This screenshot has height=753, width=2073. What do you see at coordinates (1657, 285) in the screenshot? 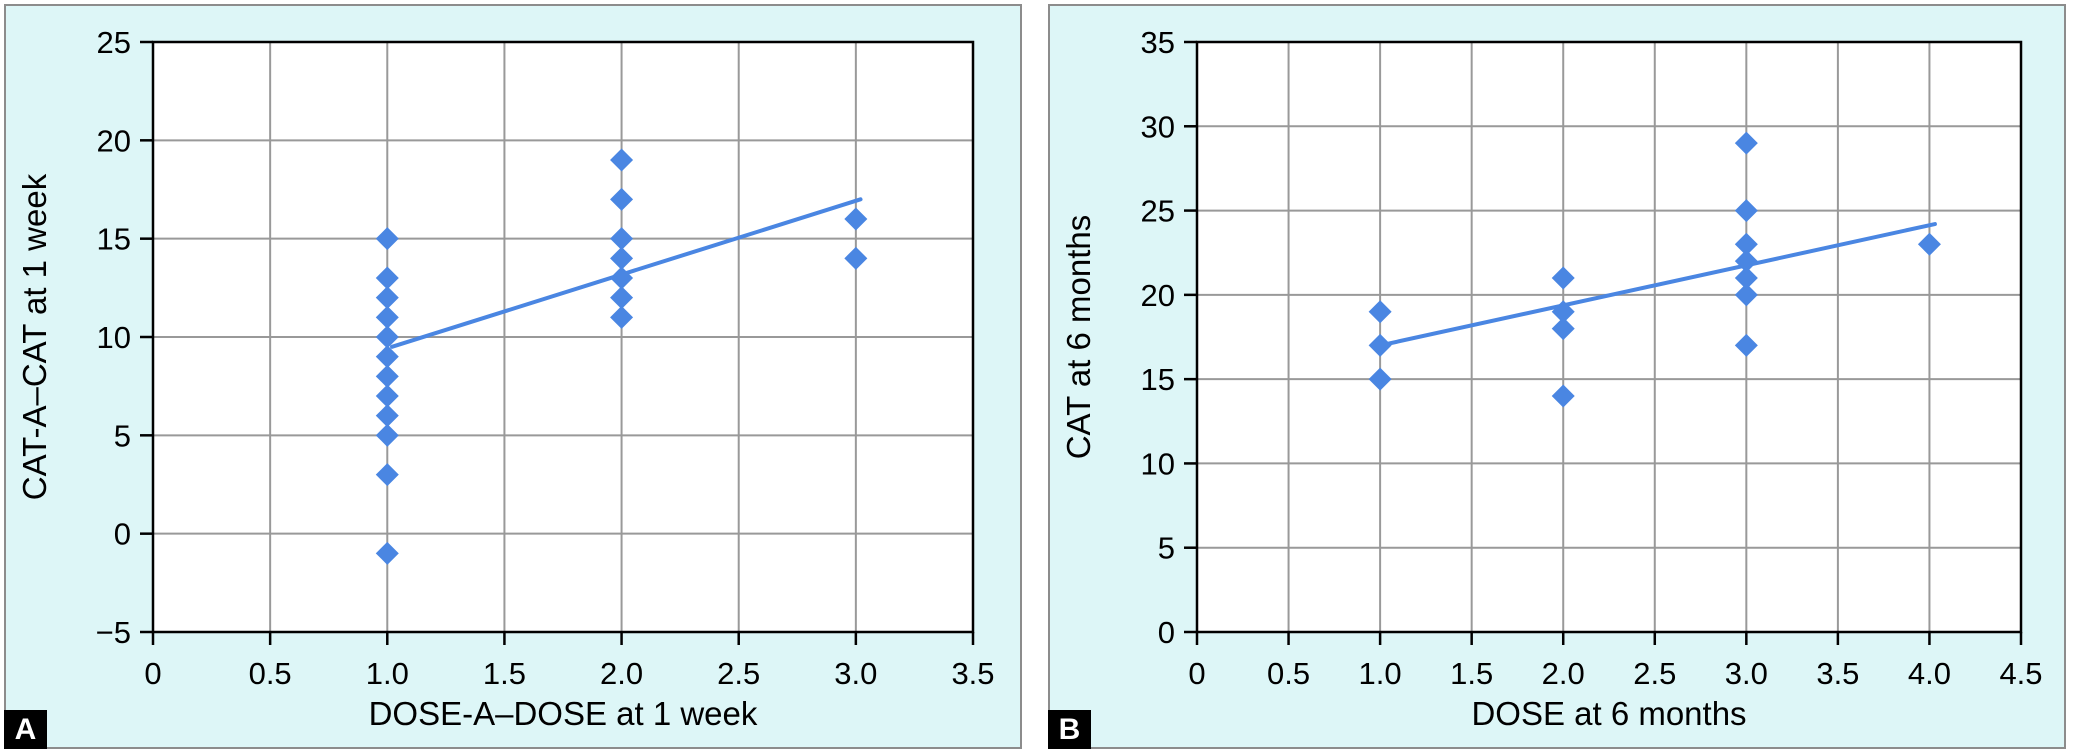
I see `trend-line` at bounding box center [1657, 285].